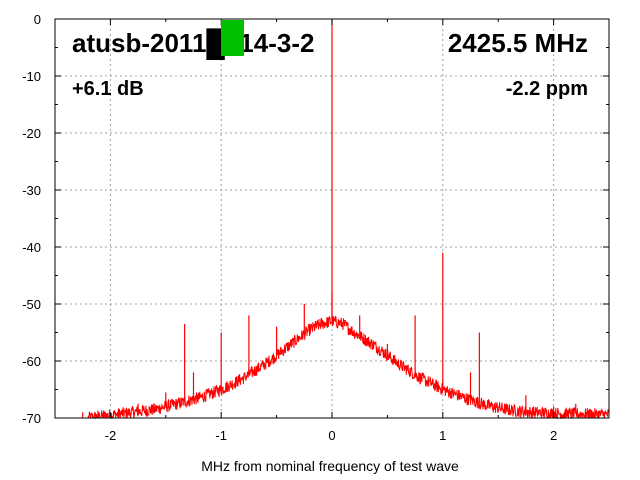 The height and width of the screenshot is (480, 640). Describe the element at coordinates (547, 89) in the screenshot. I see `ppm-label: -2.2 ppm` at that location.